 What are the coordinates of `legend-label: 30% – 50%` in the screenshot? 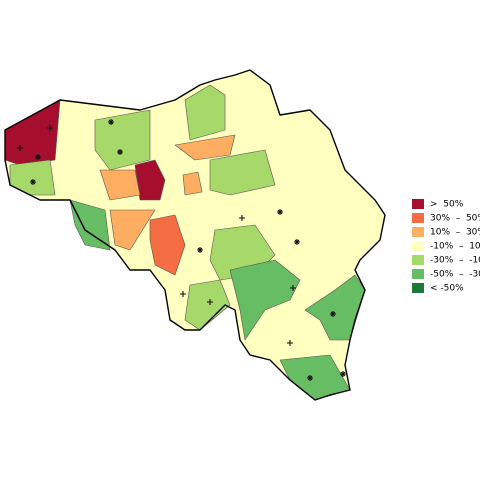 It's located at (455, 219).